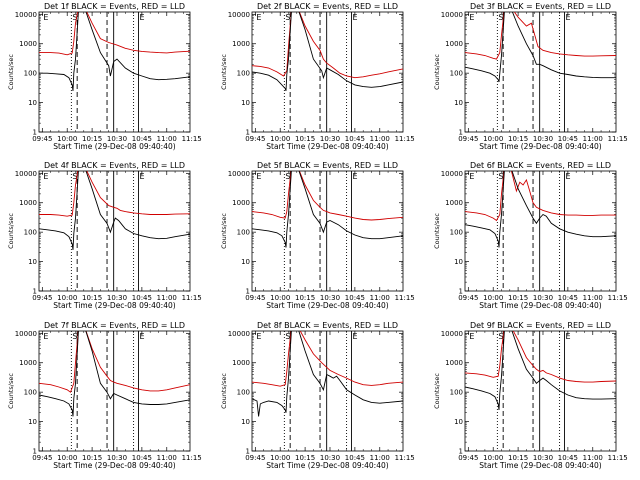  Describe the element at coordinates (540, 6) in the screenshot. I see `chart-title: Det 3f BLACK = Events, RED = LLD` at that location.